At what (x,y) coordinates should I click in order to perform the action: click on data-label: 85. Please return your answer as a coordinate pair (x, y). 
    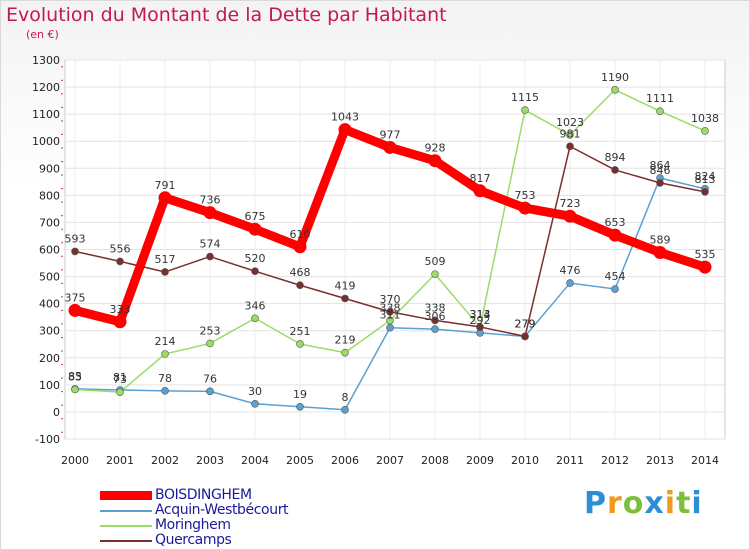
    Looking at the image, I should click on (75, 376).